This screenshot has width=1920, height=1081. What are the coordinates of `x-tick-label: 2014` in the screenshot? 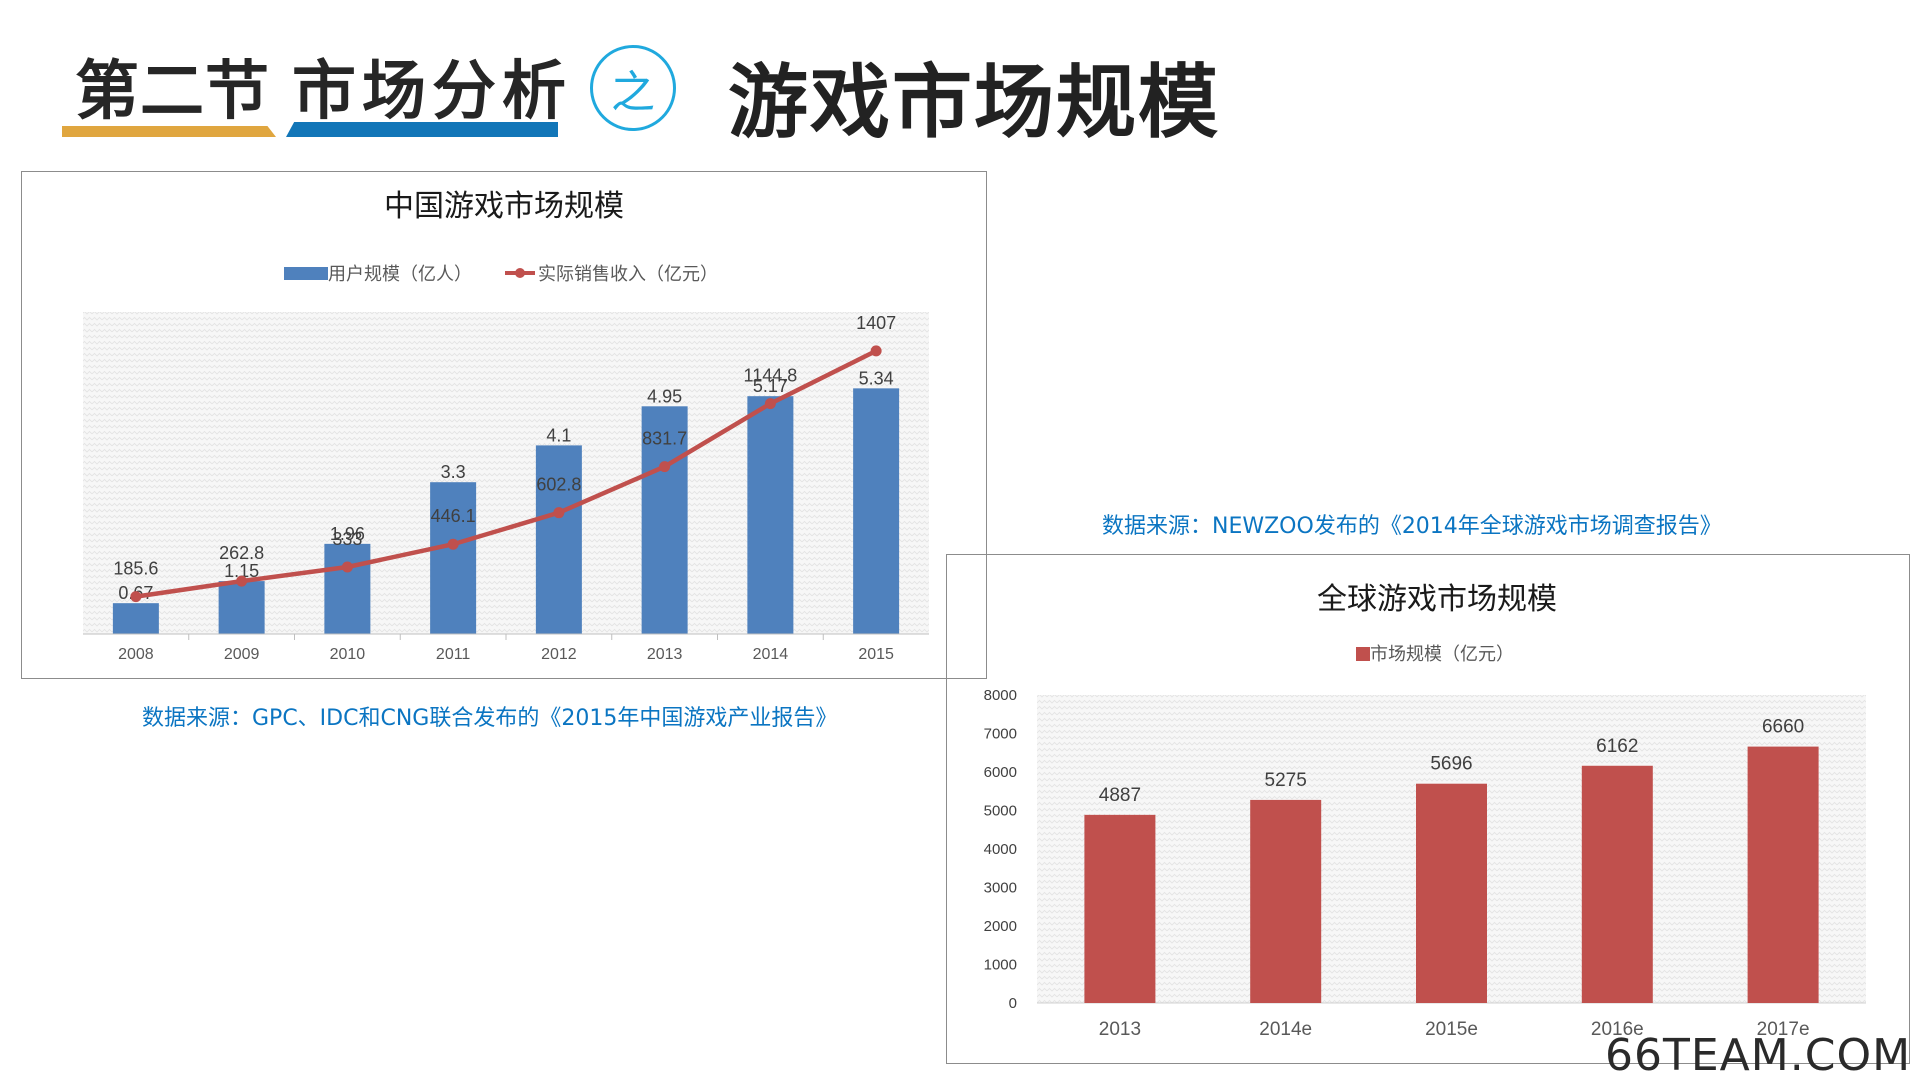 It's located at (771, 654).